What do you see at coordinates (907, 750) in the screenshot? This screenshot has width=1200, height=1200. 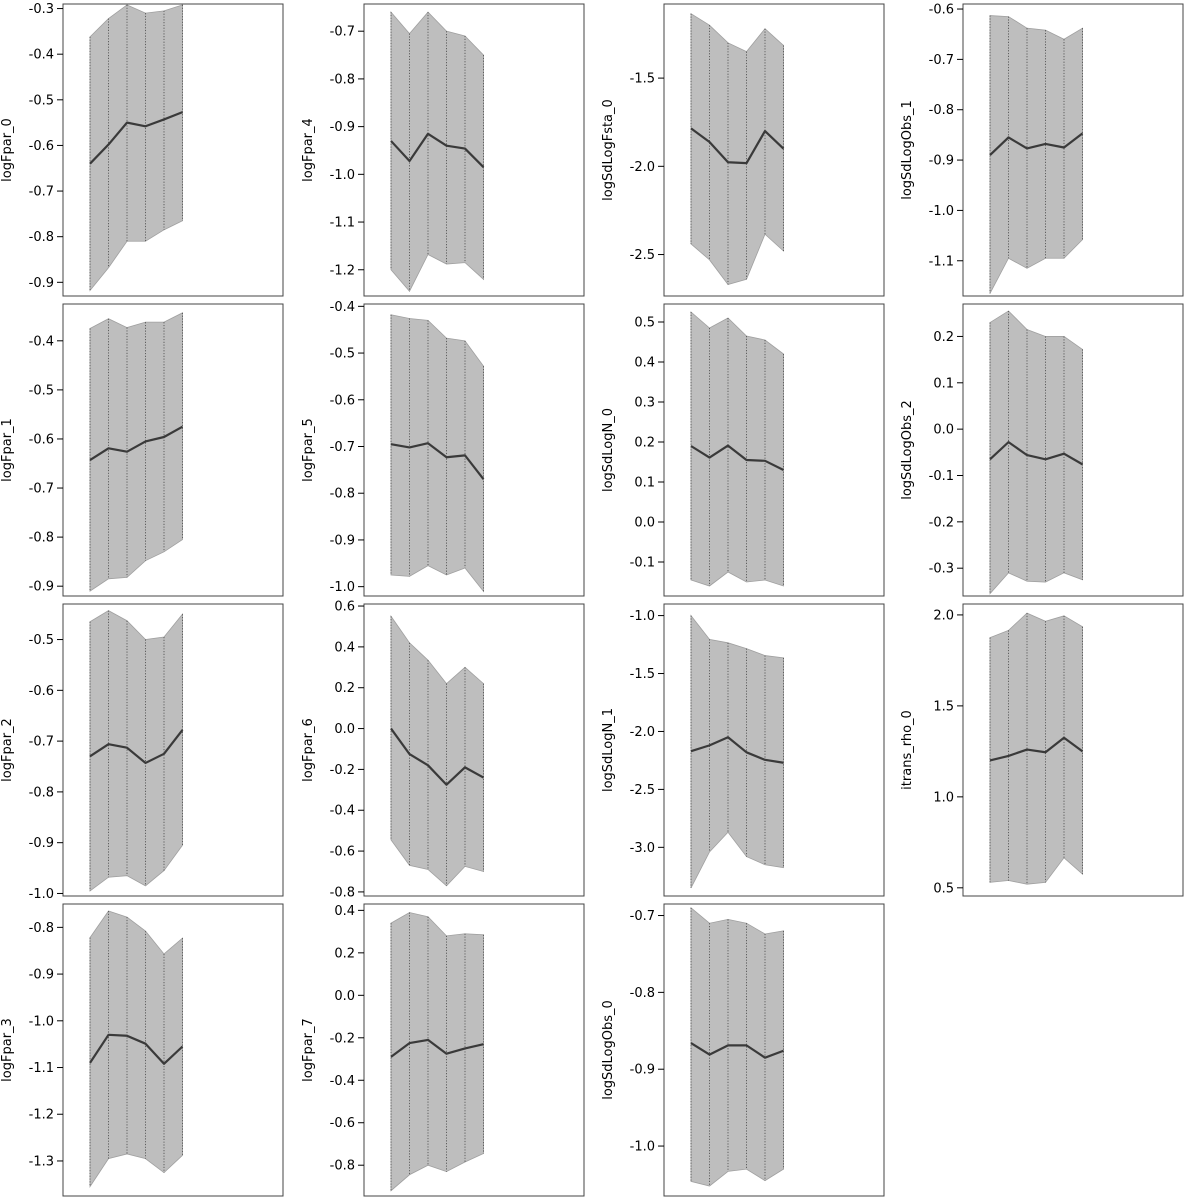 I see `y-axis-label: itrans_rho_0` at bounding box center [907, 750].